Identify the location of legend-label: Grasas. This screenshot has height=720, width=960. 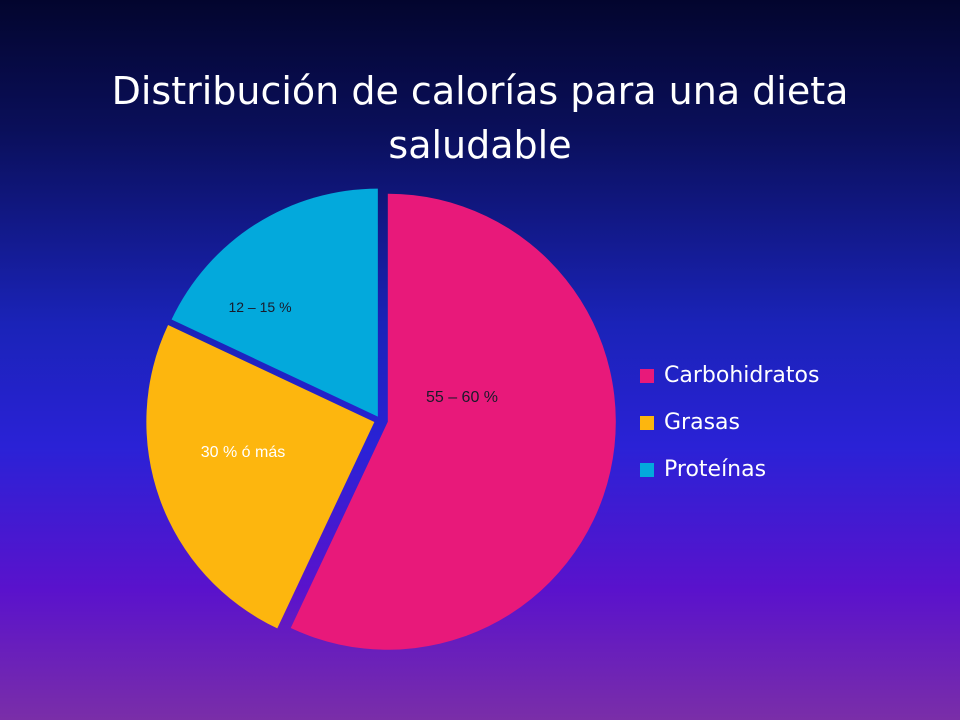
(702, 422).